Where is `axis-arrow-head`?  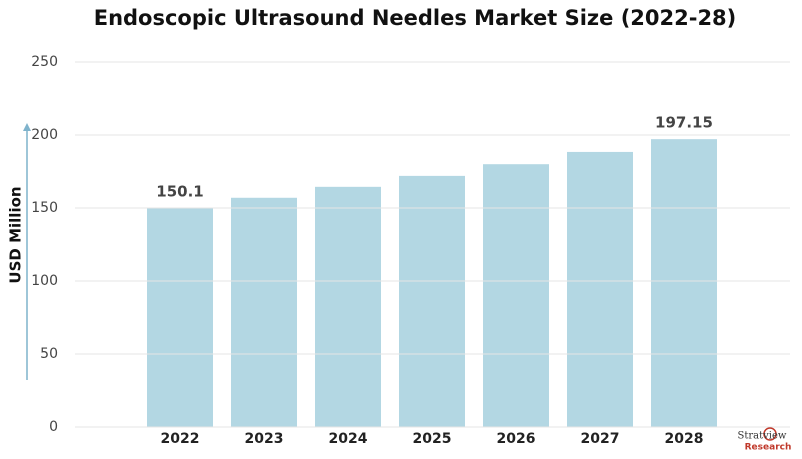 axis-arrow-head is located at coordinates (27, 127).